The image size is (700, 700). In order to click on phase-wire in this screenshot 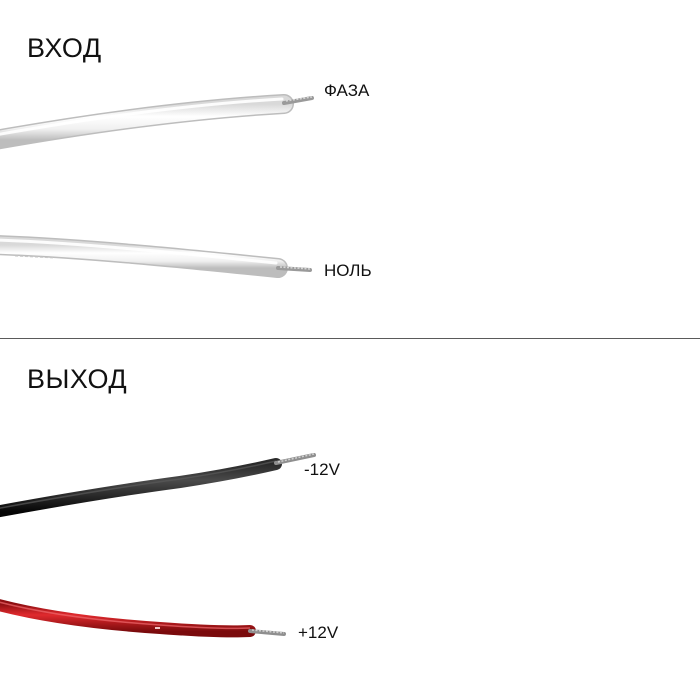, I will do `click(157, 122)`.